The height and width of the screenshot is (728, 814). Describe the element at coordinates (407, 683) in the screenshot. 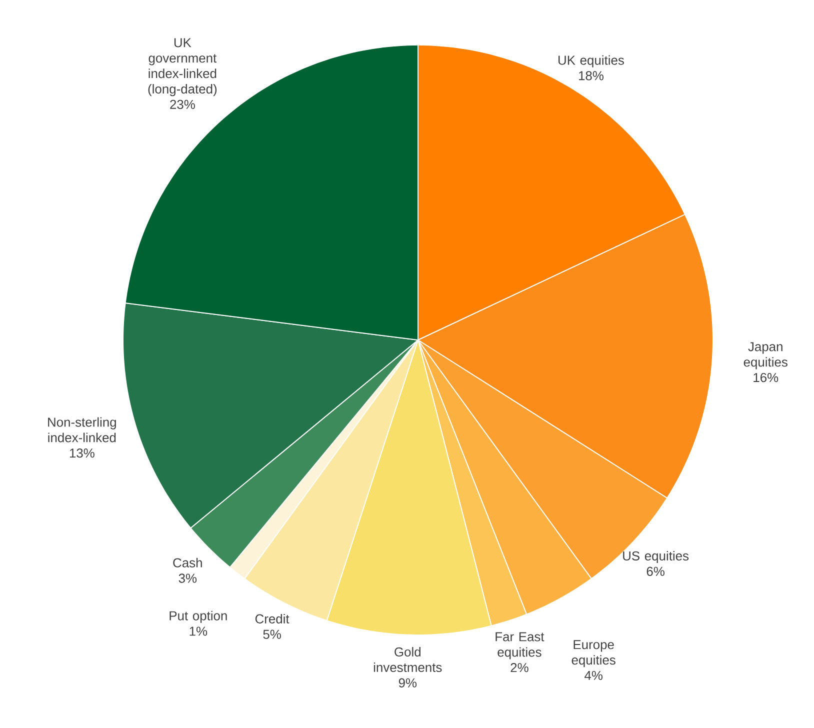

I see `data-label: 9%` at that location.